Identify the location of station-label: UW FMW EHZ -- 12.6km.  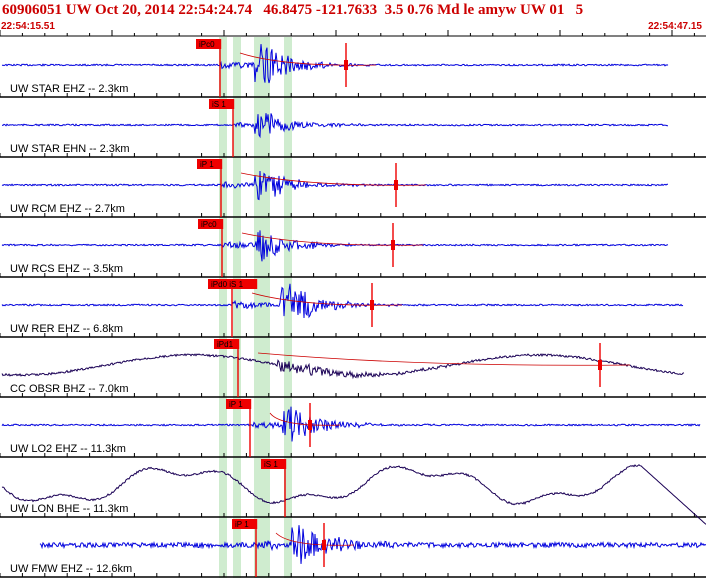
(71, 569).